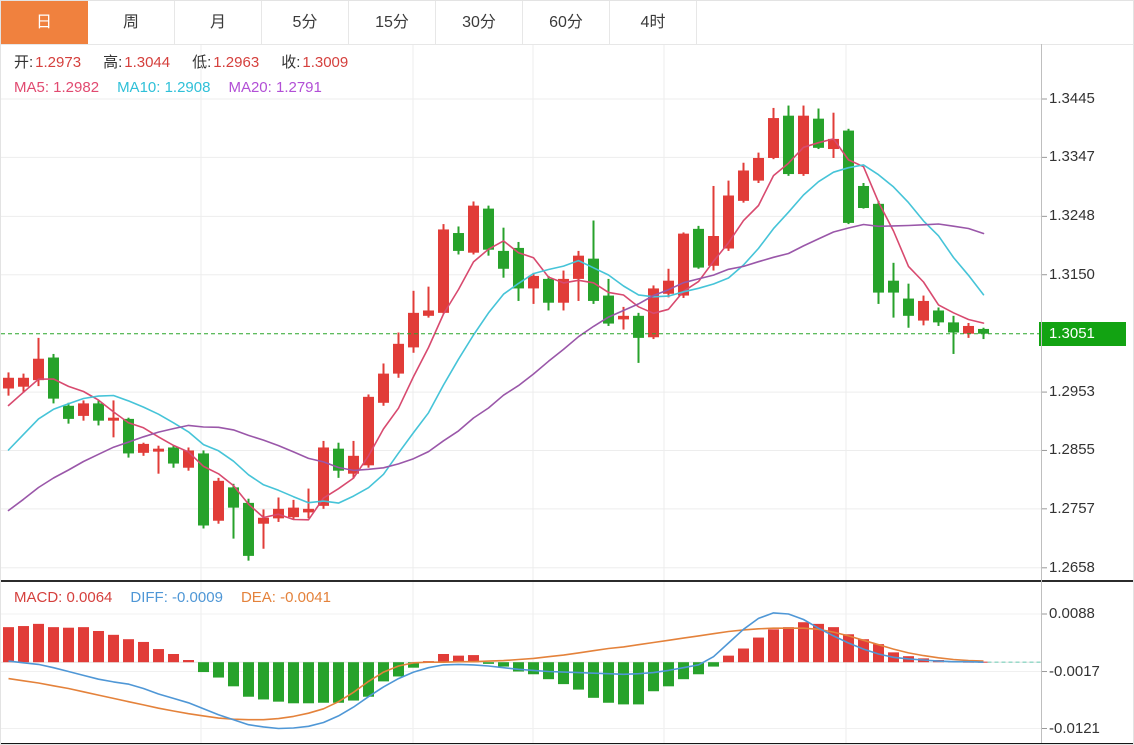 Image resolution: width=1134 pixels, height=745 pixels. Describe the element at coordinates (176, 597) in the screenshot. I see `diff-value: DIFF: -0.0009` at that location.